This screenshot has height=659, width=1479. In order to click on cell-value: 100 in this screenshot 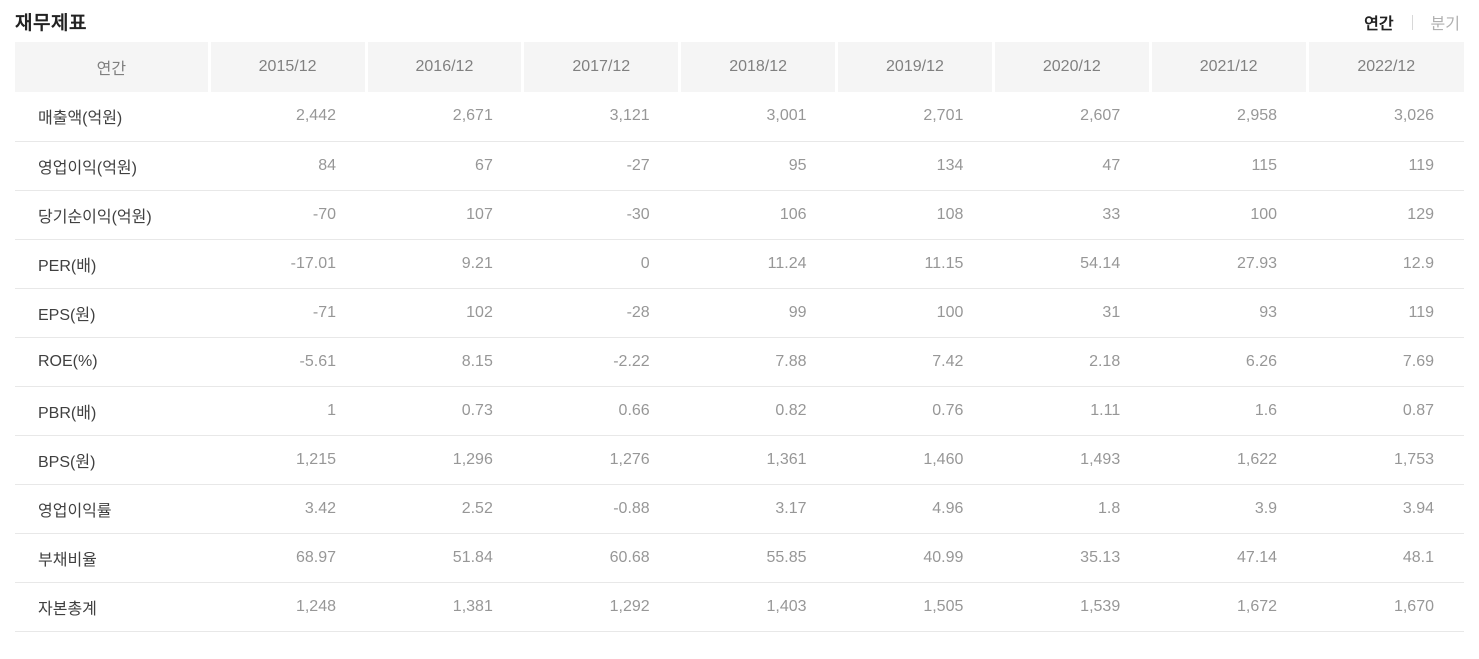, I will do `click(1229, 215)`.